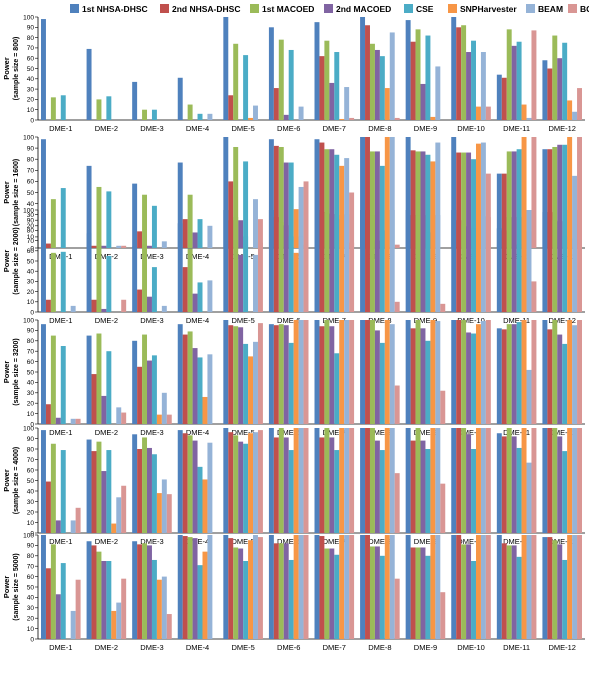 This screenshot has height=685, width=589. What do you see at coordinates (31, 608) in the screenshot?
I see `y-tick-label: 30` at bounding box center [31, 608].